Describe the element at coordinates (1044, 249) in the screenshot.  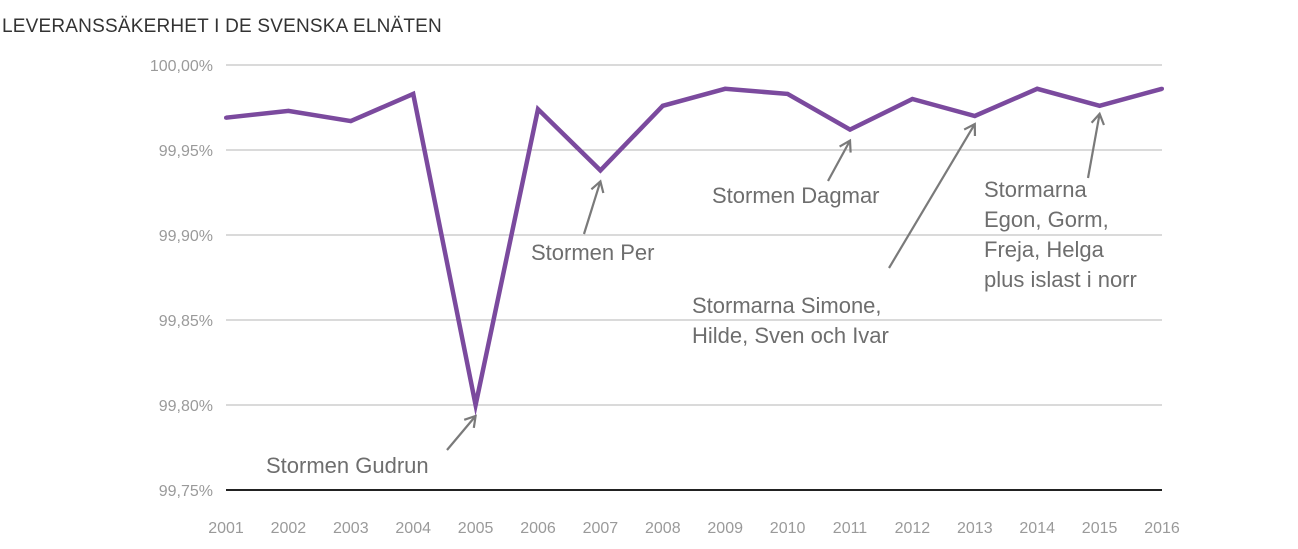
I see `annotation-line: Freja, Helga` at that location.